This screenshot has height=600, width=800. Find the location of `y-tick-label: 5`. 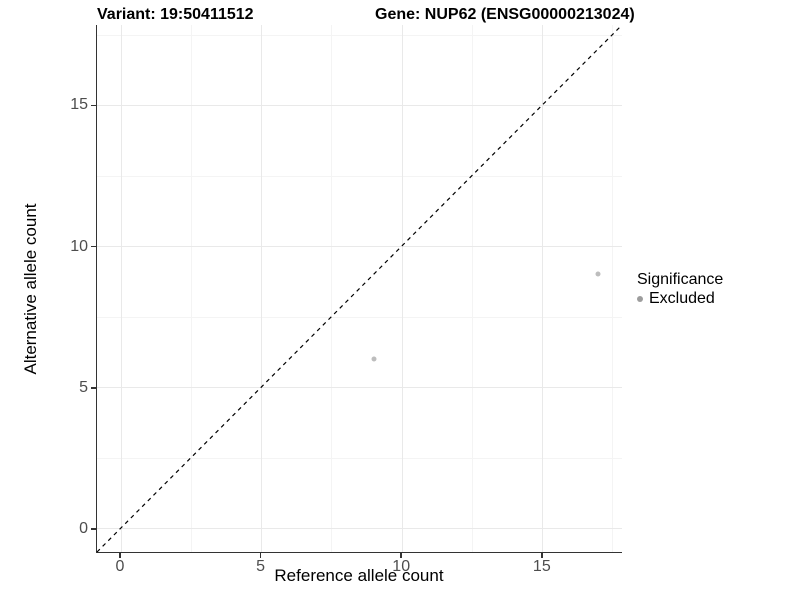

y-tick-label: 5 is located at coordinates (83, 387).